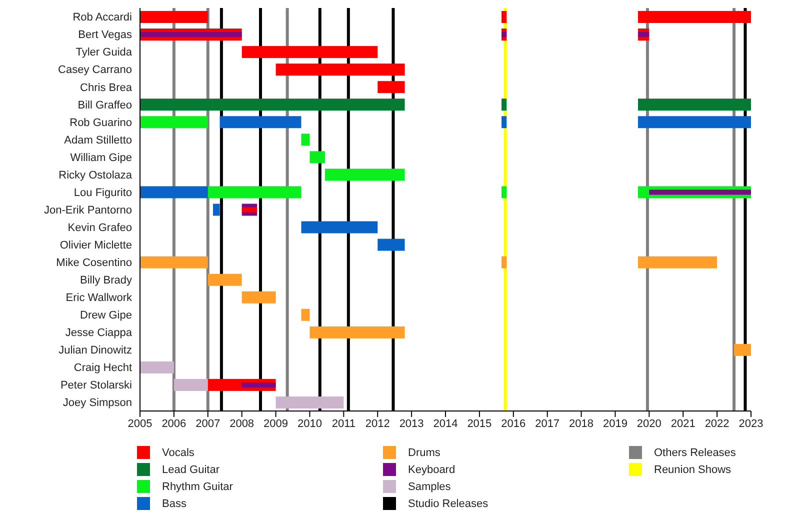 The width and height of the screenshot is (800, 526). What do you see at coordinates (717, 424) in the screenshot?
I see `x-tick-label: 2022` at bounding box center [717, 424].